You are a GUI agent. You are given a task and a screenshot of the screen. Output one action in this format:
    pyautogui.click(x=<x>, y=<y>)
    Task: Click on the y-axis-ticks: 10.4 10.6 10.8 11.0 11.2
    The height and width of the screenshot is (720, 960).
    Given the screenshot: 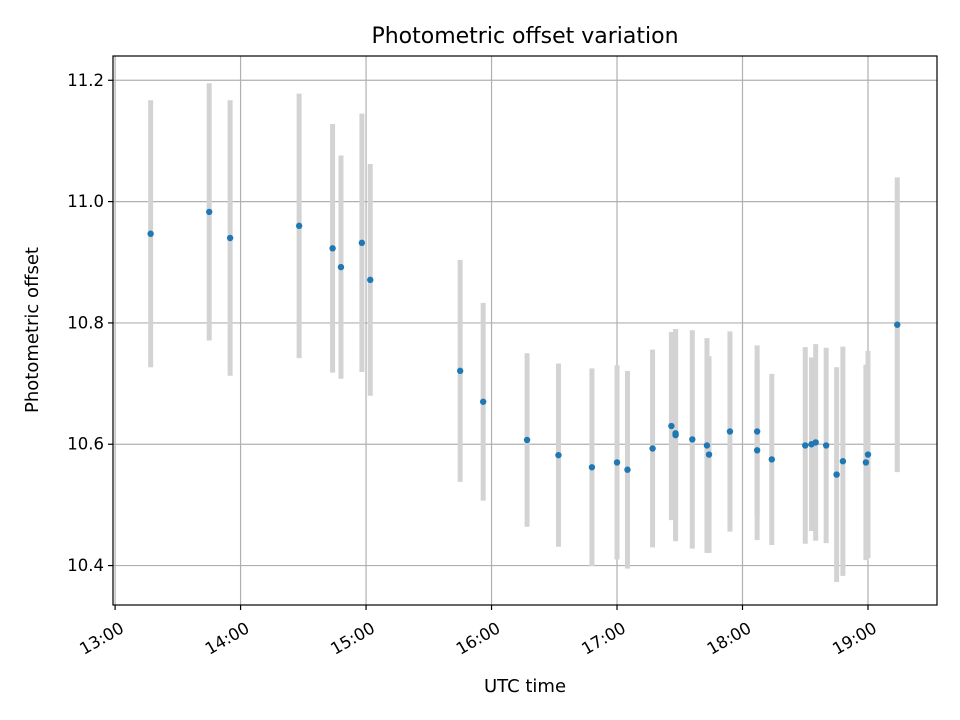 What is the action you would take?
    pyautogui.click(x=90, y=323)
    